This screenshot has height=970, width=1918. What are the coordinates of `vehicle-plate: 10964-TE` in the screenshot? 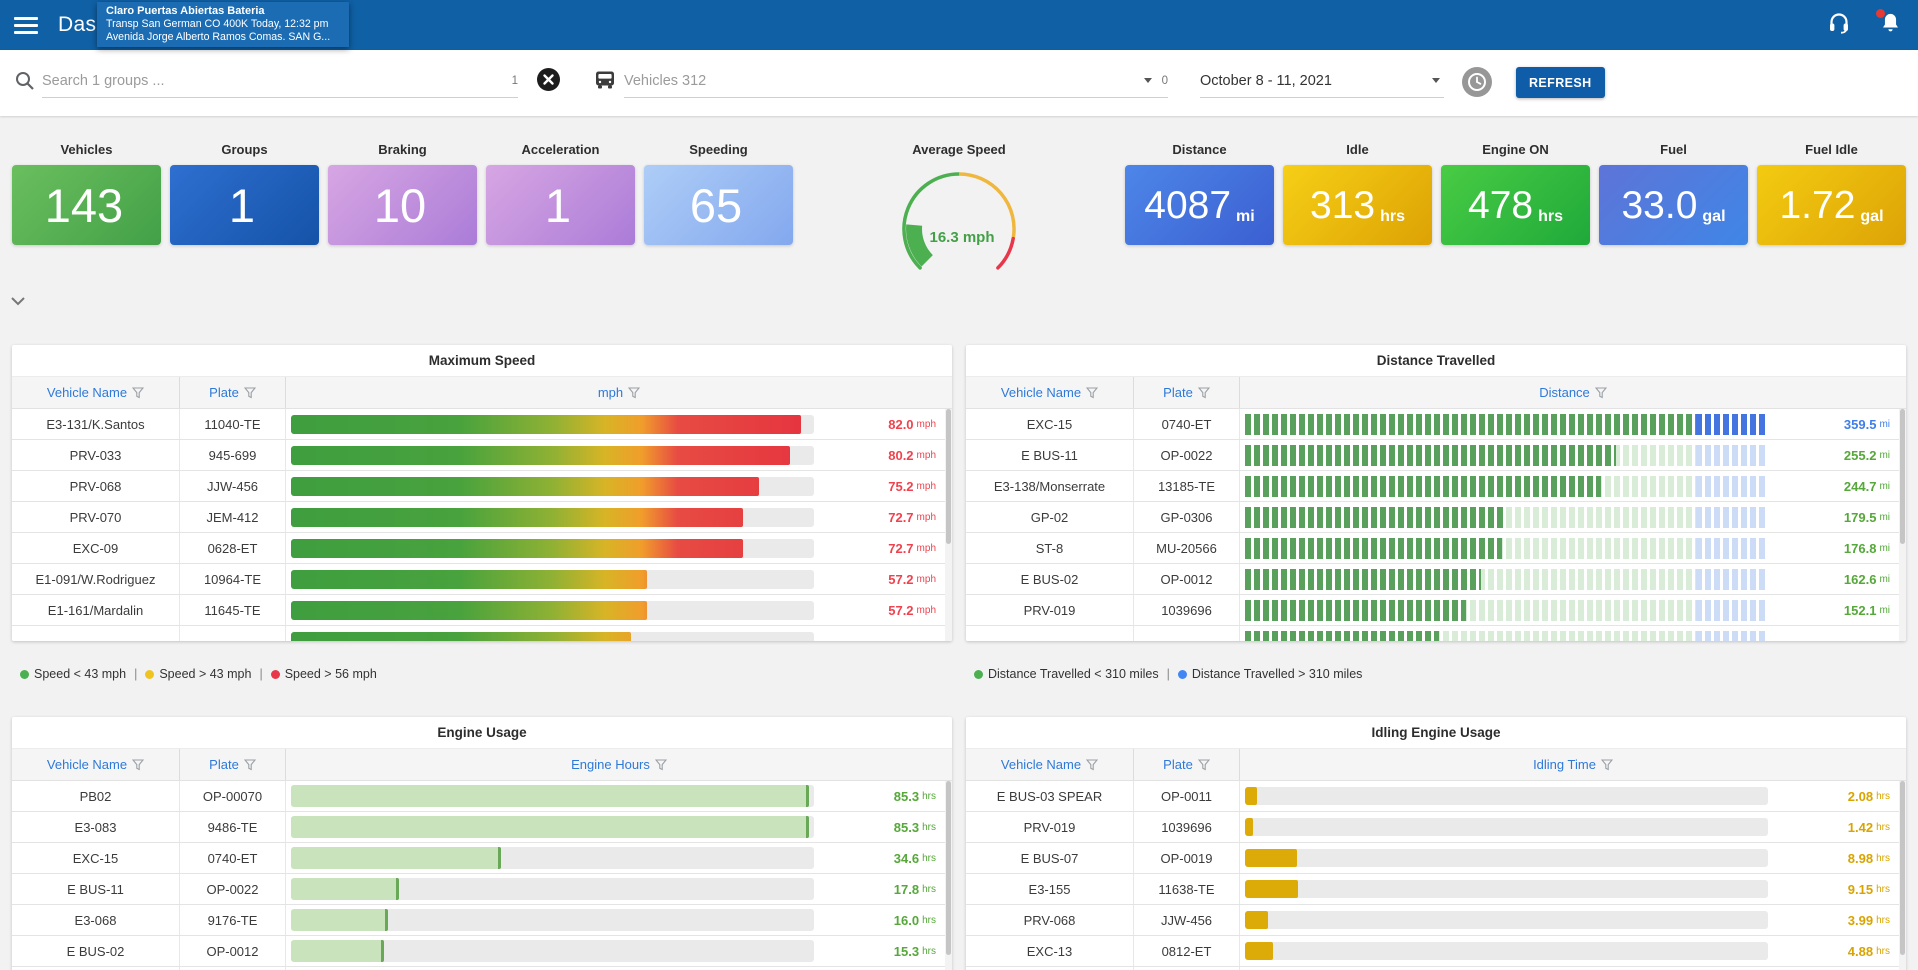 It's located at (232, 579).